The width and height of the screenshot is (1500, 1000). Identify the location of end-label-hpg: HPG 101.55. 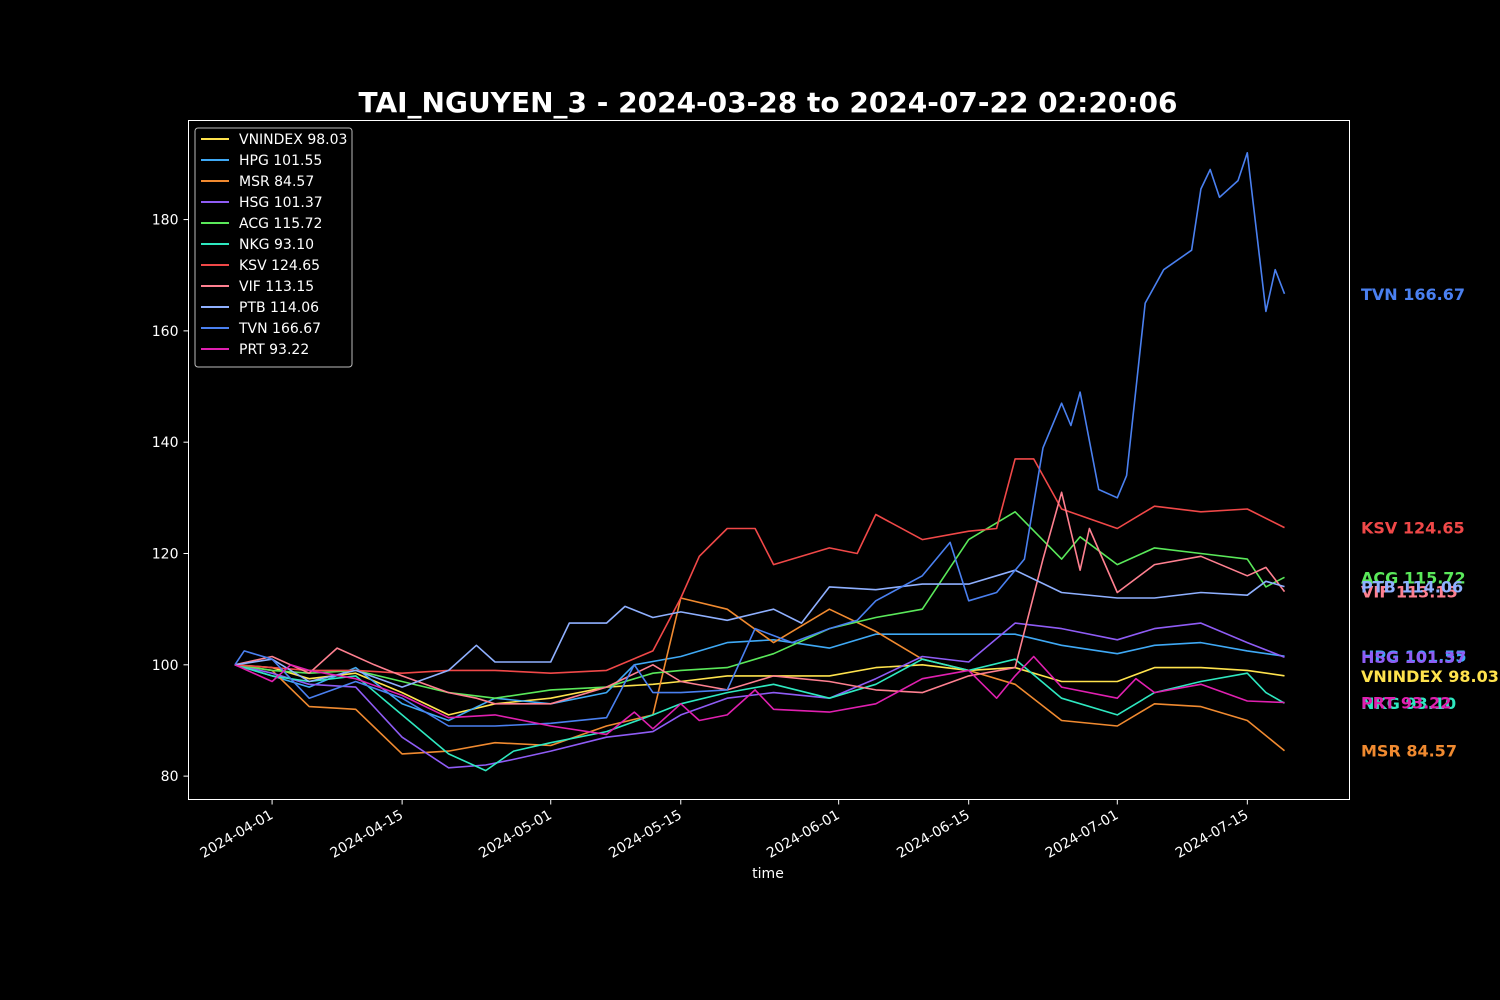
(1414, 656).